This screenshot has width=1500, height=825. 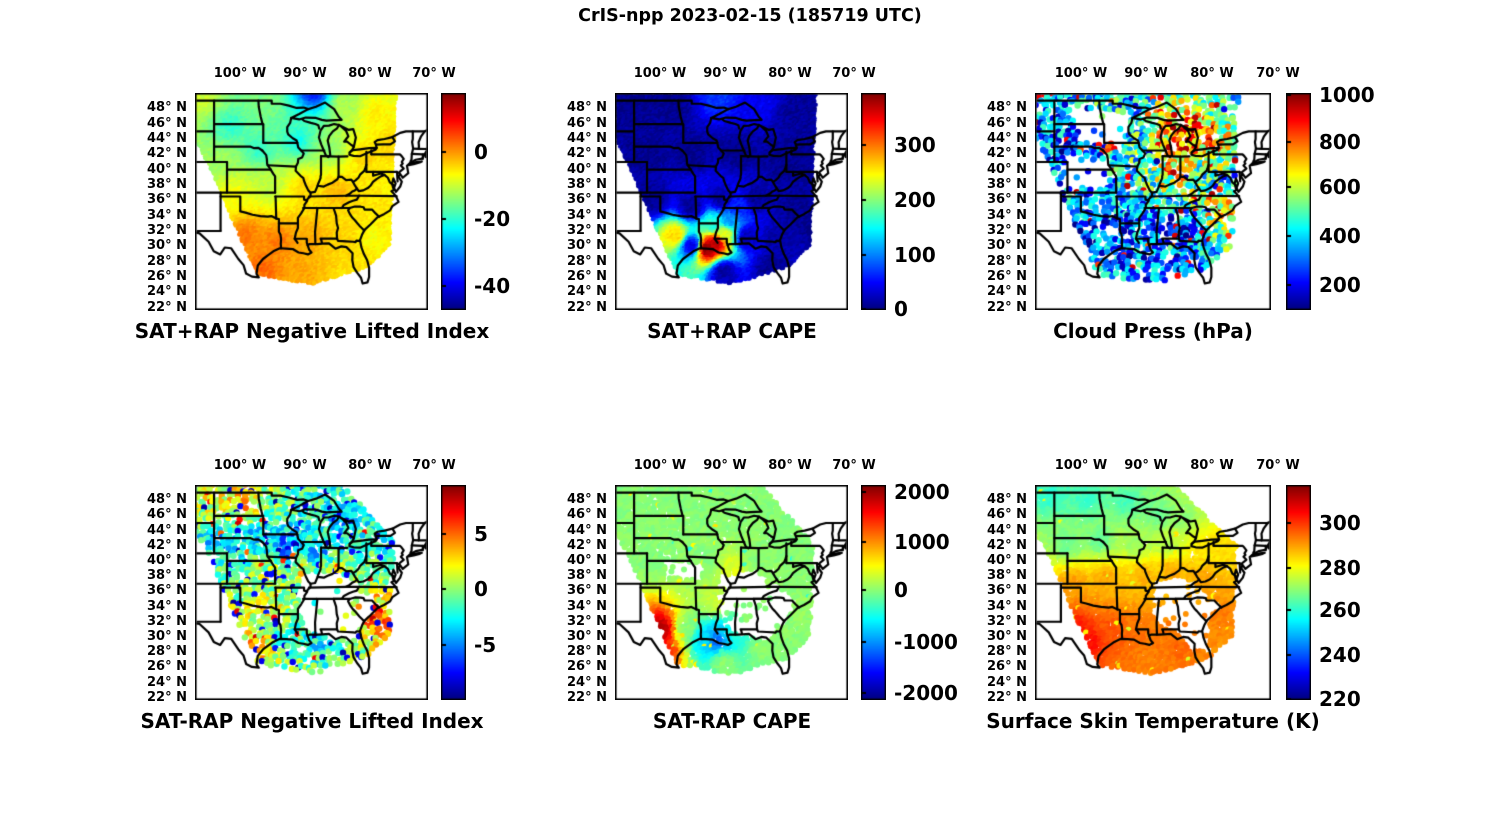 What do you see at coordinates (312, 721) in the screenshot?
I see `panel-title: SAT-RAP Negative Lifted Index` at bounding box center [312, 721].